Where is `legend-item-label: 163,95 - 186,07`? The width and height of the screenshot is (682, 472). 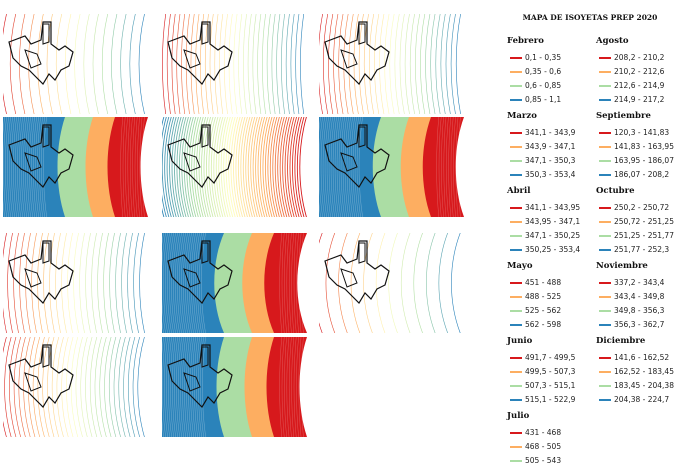 legend-item-label: 163,95 - 186,07 is located at coordinates (644, 160).